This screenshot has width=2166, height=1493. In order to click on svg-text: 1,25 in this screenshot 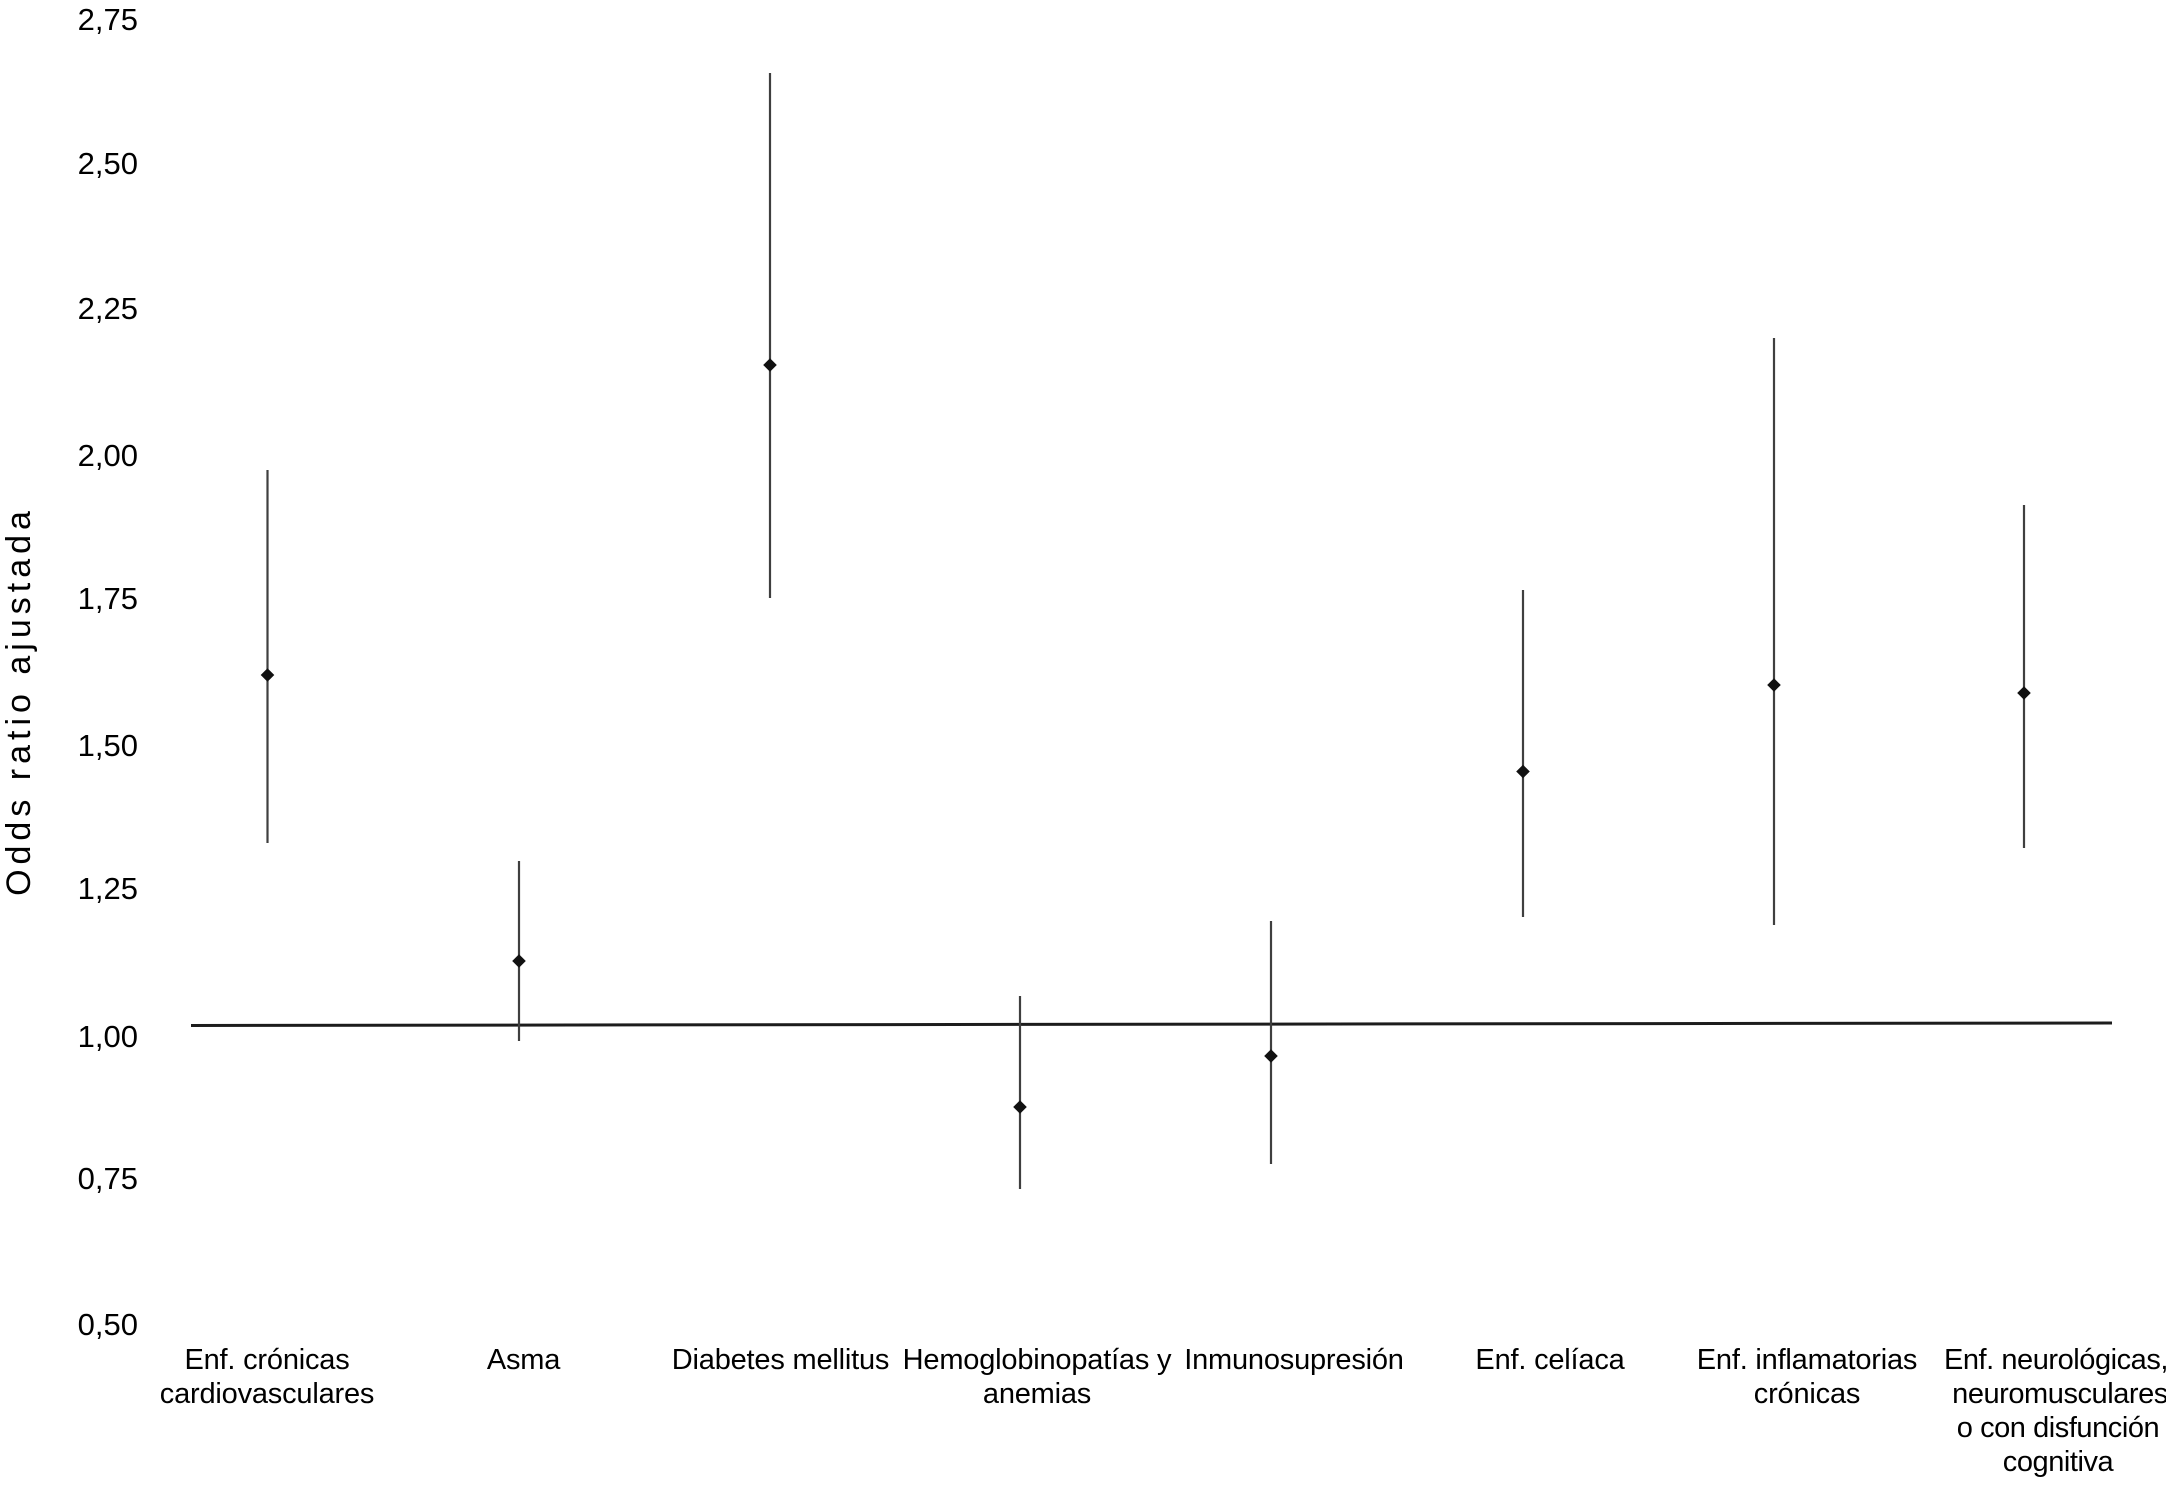, I will do `click(108, 888)`.